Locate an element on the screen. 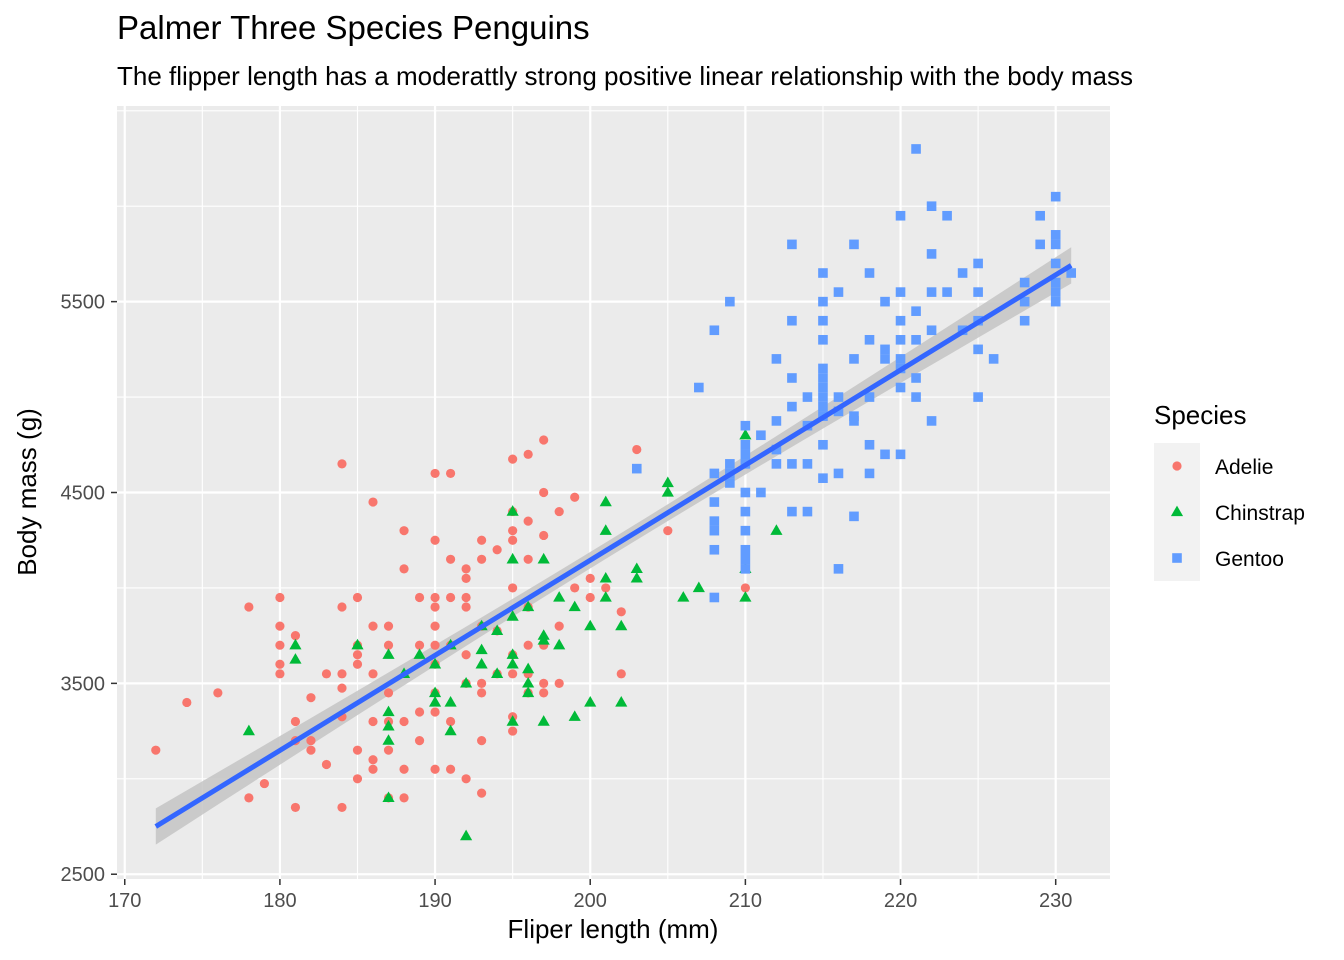 The width and height of the screenshot is (1344, 960). legend: Species Adelie Chinstrap Gentoo is located at coordinates (1229, 490).